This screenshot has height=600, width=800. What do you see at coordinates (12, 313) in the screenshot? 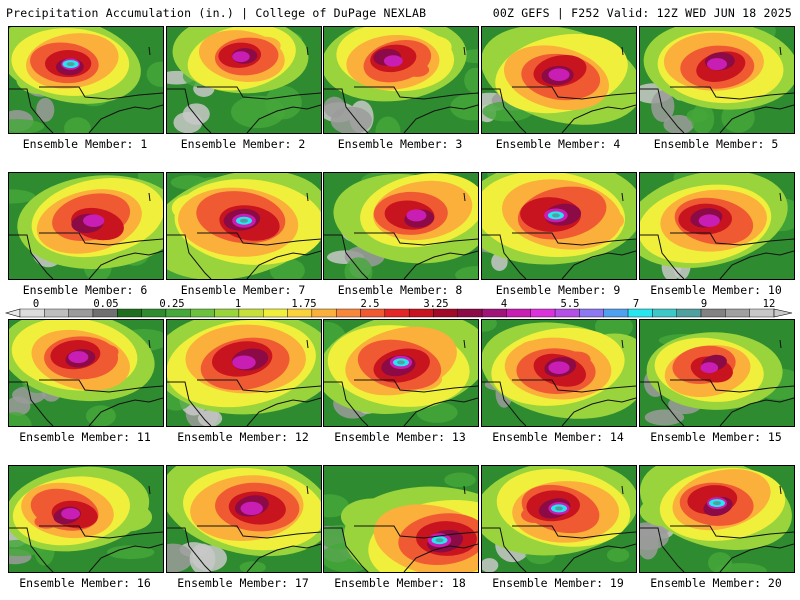
I see `colorbar-left-arrow-icon` at bounding box center [12, 313].